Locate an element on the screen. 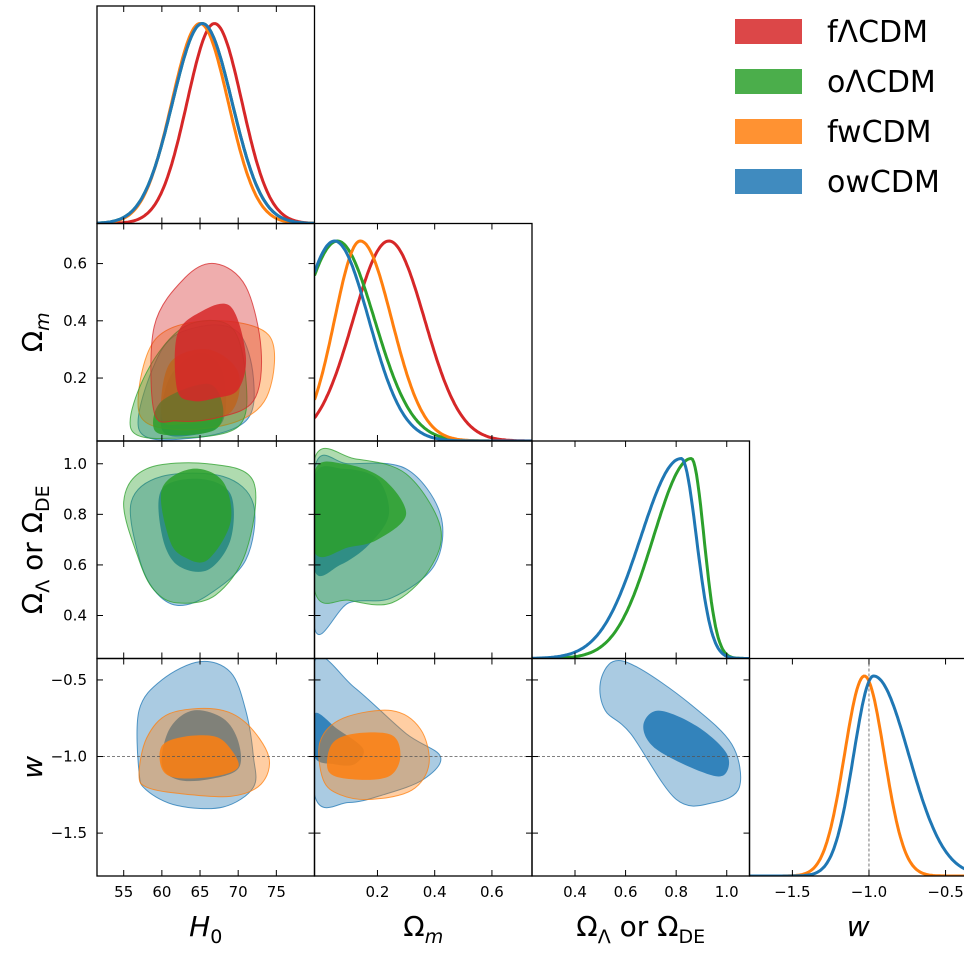 The image size is (964, 967). legend-swatch-fΛCDM is located at coordinates (768, 31).